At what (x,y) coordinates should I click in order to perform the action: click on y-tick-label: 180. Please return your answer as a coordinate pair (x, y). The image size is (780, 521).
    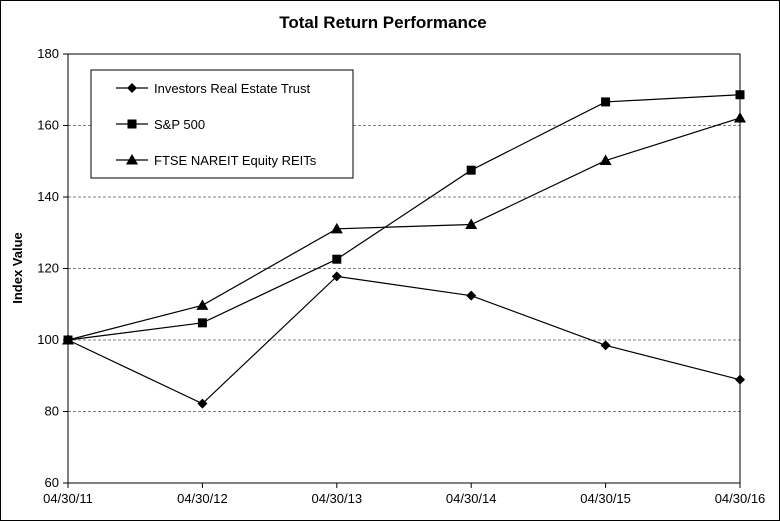
    Looking at the image, I should click on (48, 53).